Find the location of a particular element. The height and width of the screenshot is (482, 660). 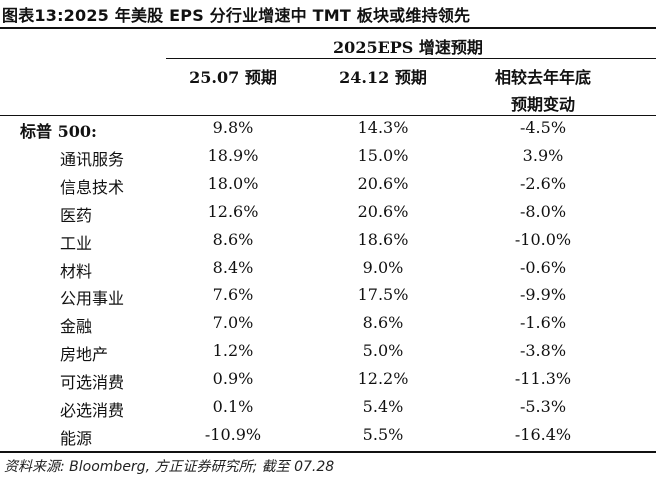

cell-change: -4.5% is located at coordinates (543, 127).